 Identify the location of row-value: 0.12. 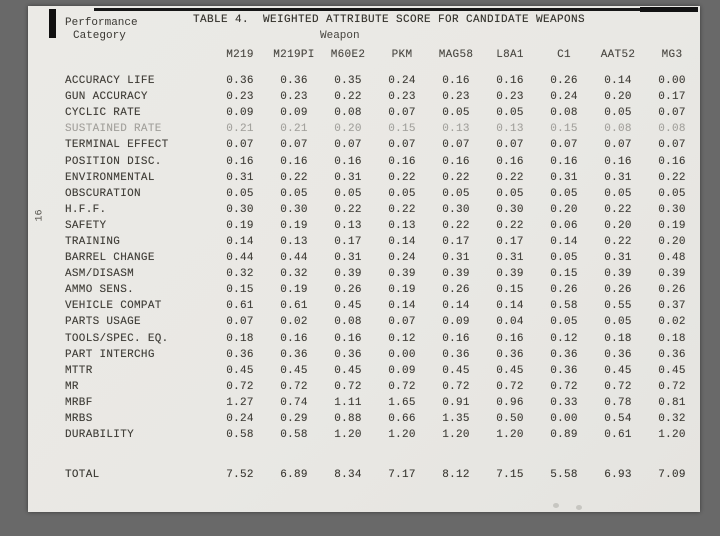
(402, 338).